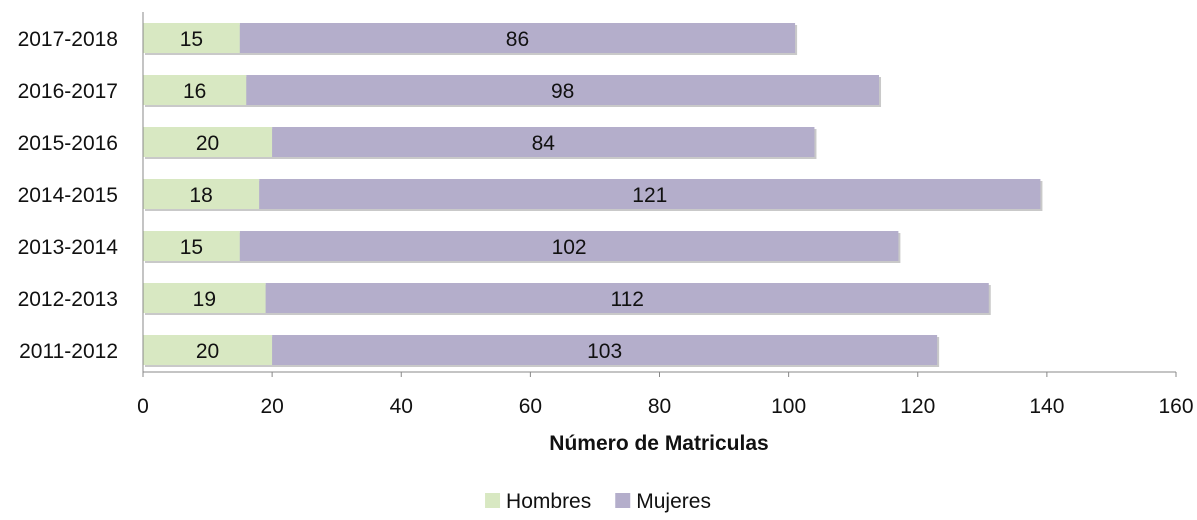 This screenshot has width=1197, height=520. Describe the element at coordinates (68, 39) in the screenshot. I see `category-label-2017-2018: 2017-2018` at that location.